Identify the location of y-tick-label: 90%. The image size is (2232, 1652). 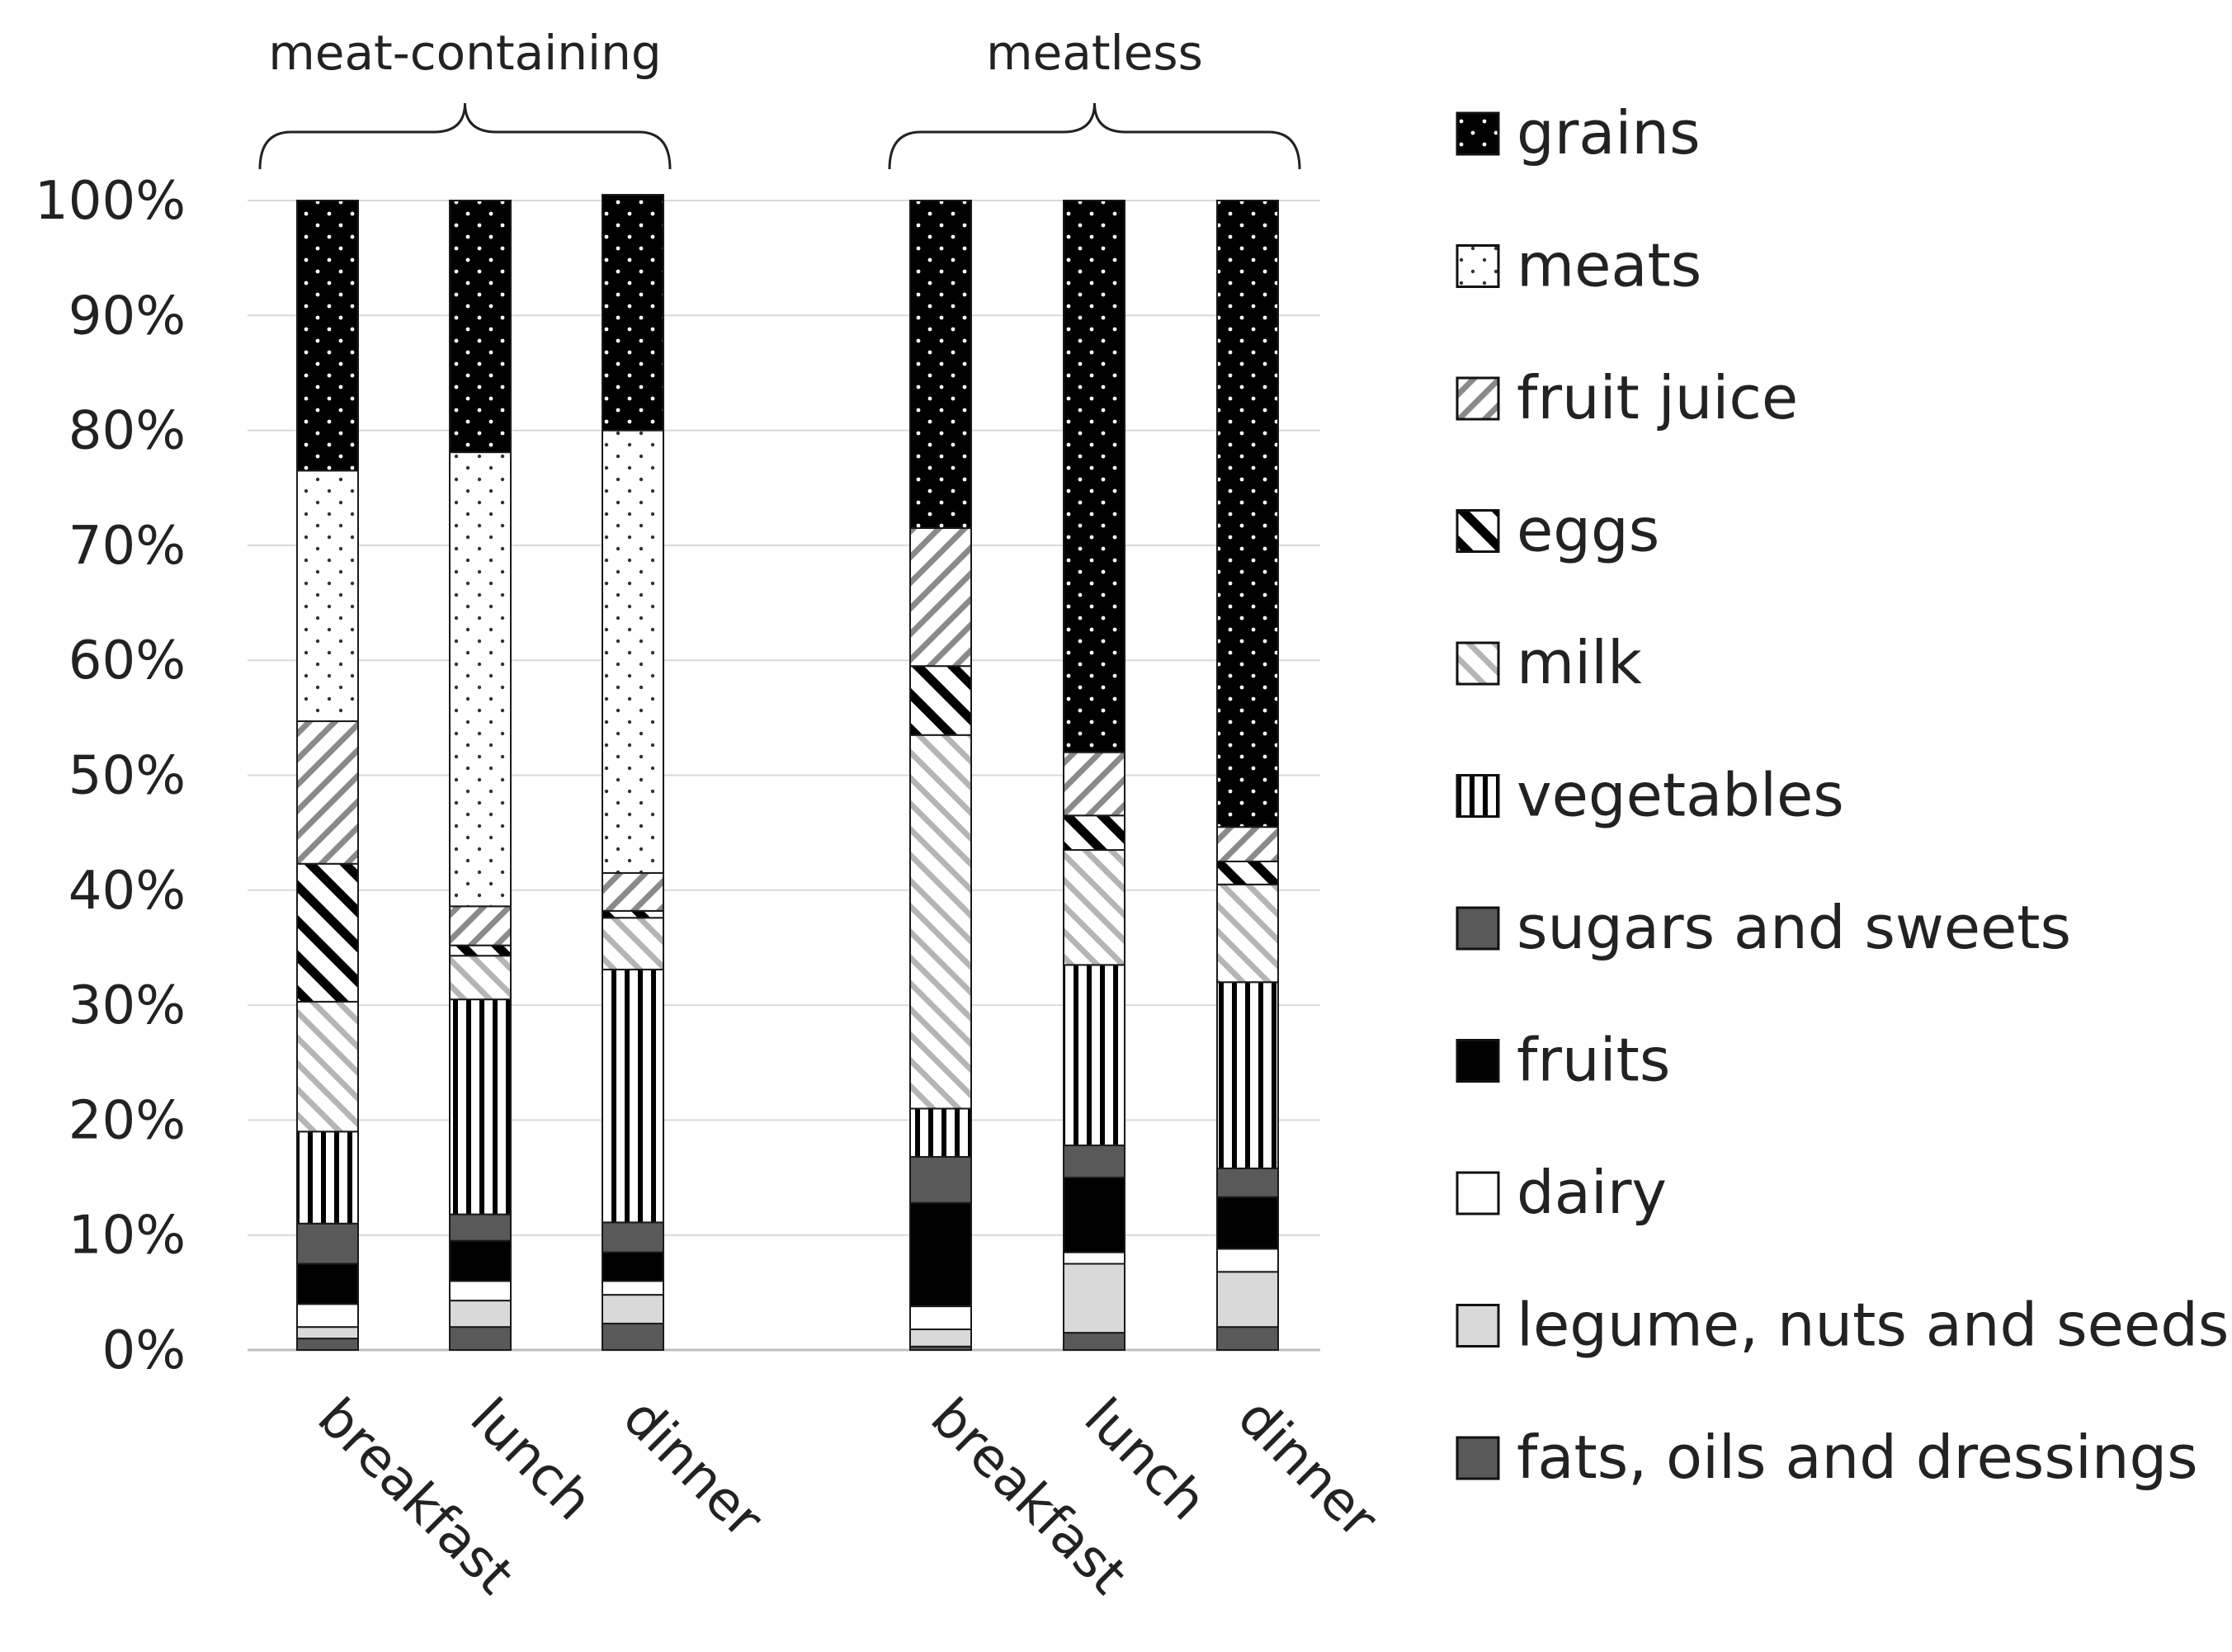
(127, 317).